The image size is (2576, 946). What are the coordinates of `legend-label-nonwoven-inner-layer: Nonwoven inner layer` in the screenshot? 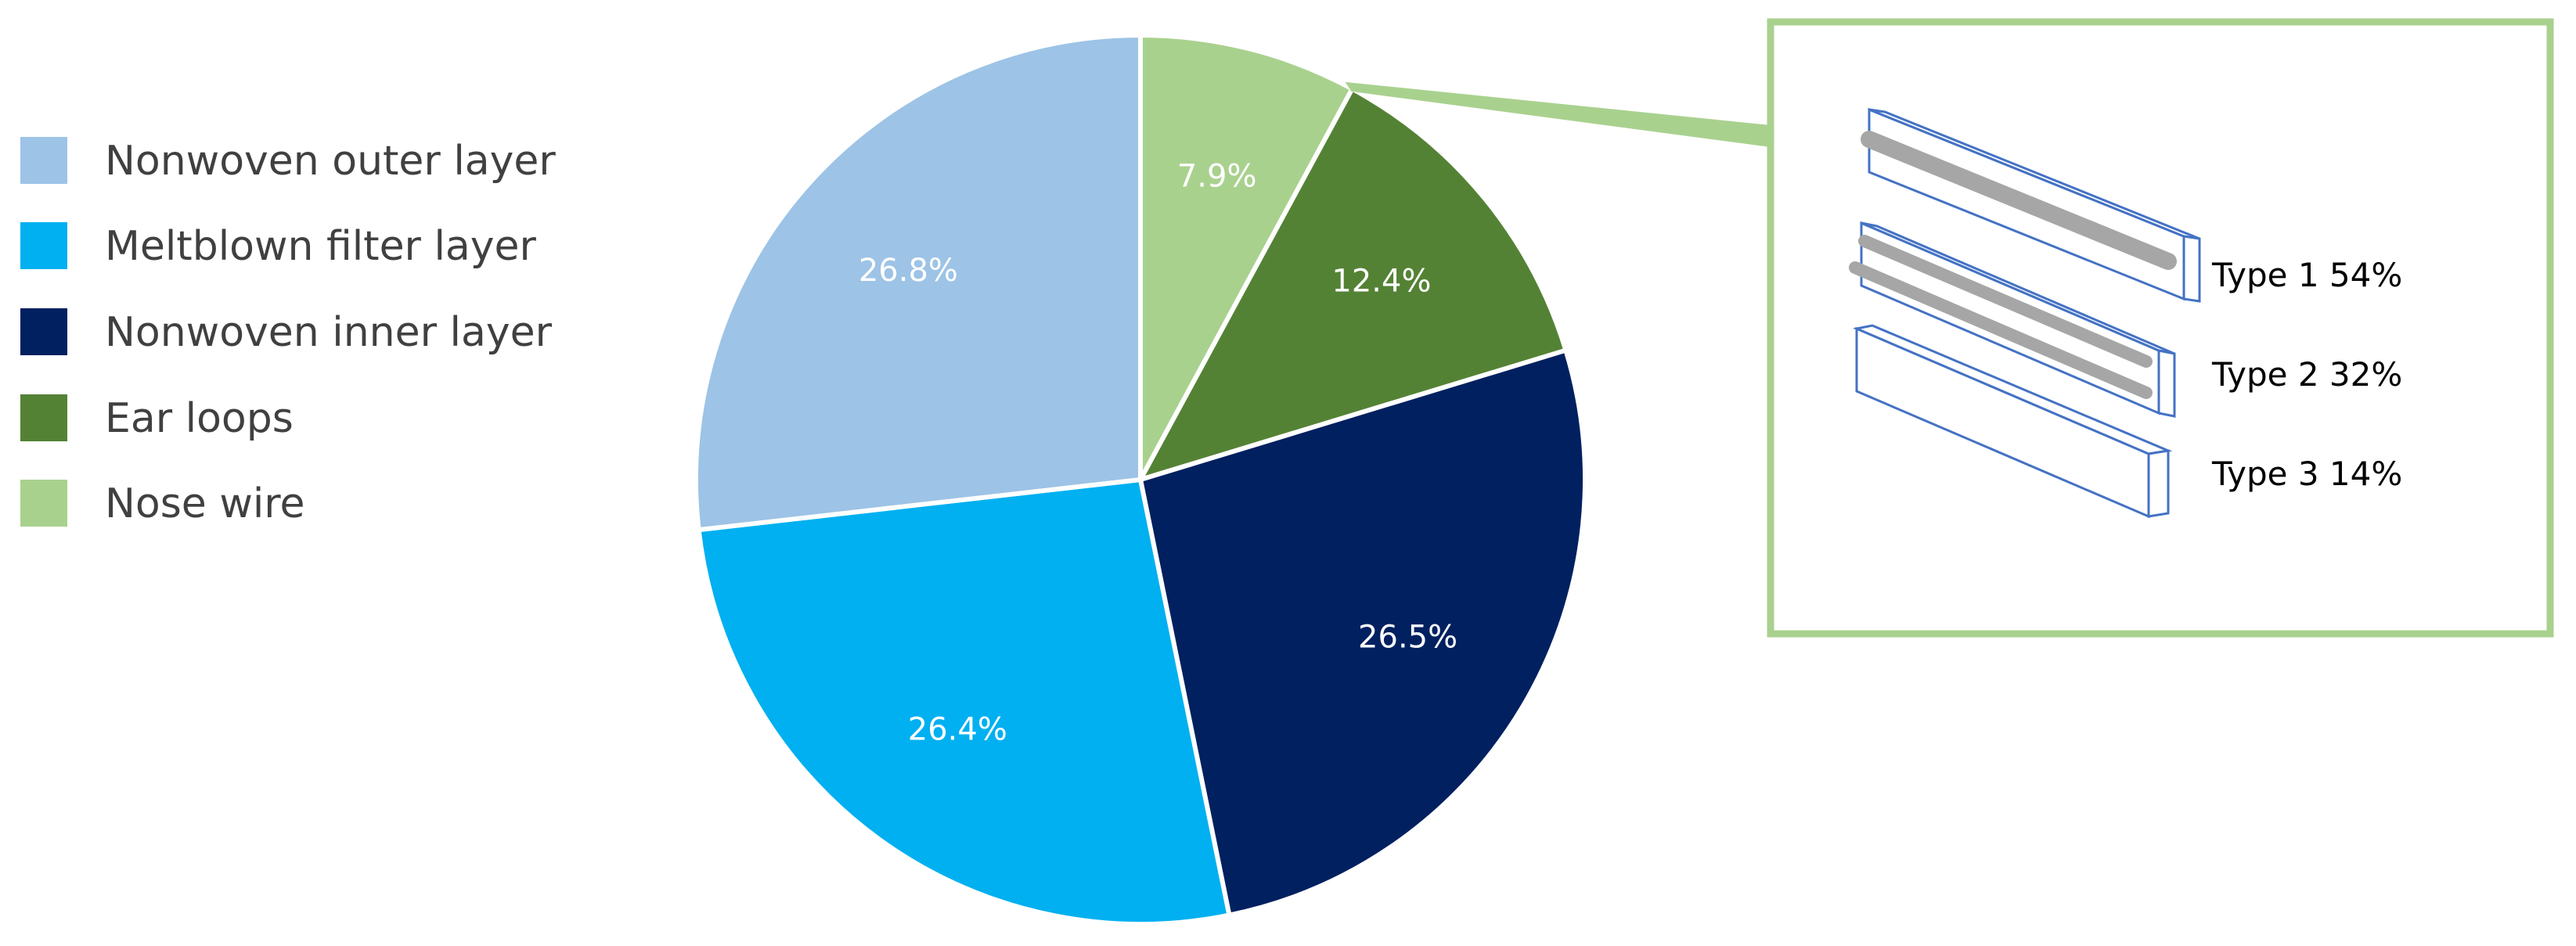 It's located at (329, 332).